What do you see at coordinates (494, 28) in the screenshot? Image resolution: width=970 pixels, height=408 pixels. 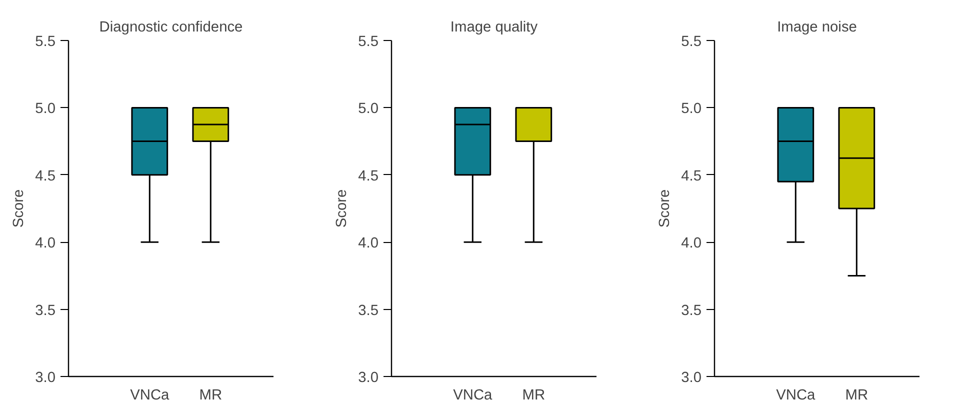 I see `chart-title: Image quality` at bounding box center [494, 28].